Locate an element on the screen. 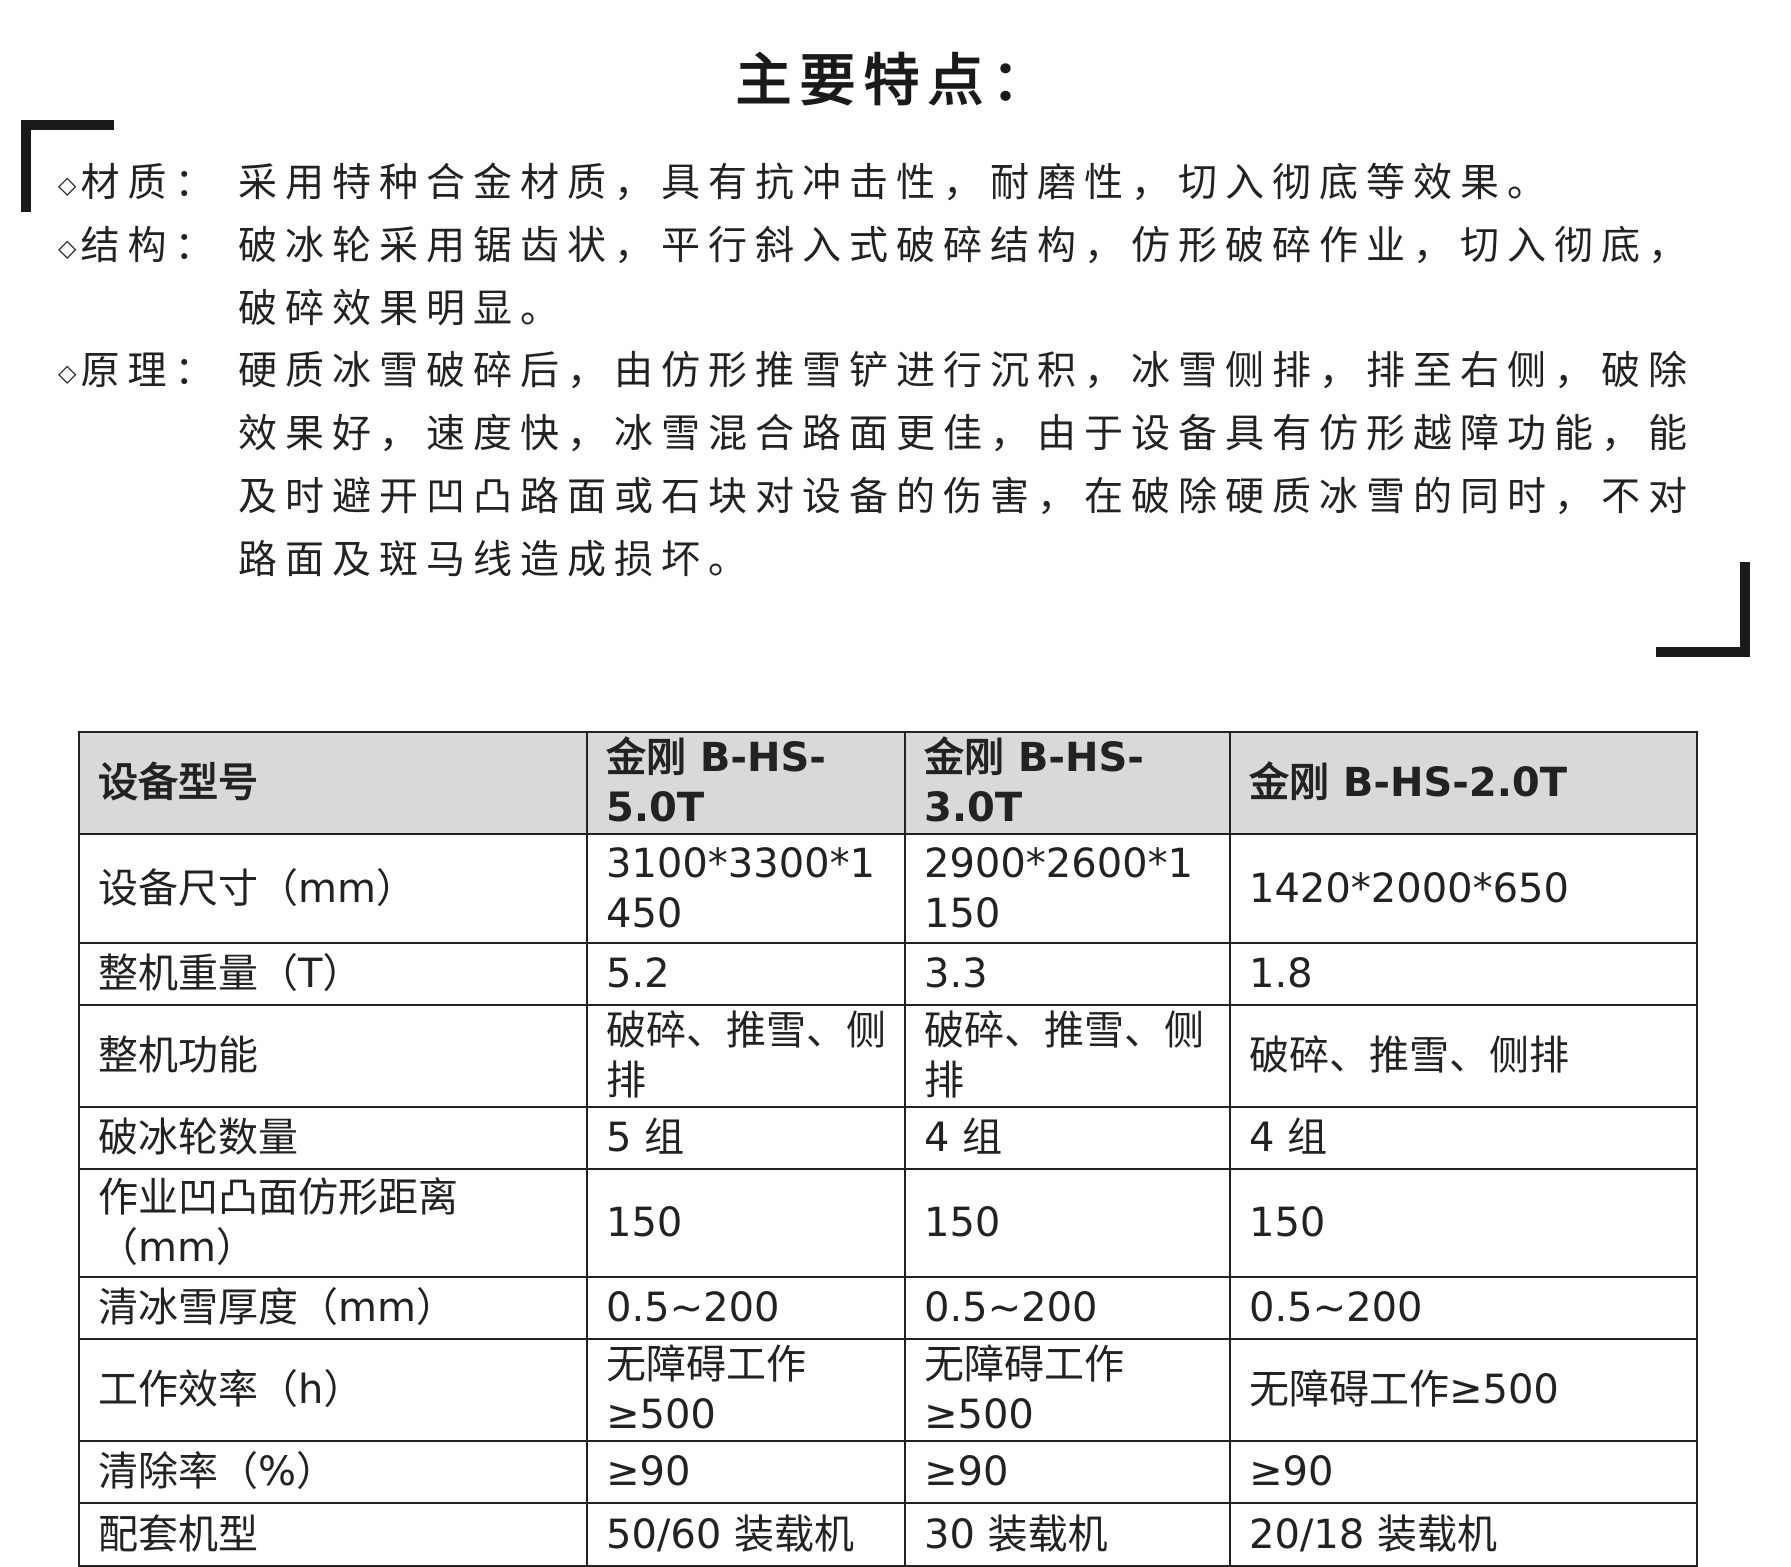 Image resolution: width=1791 pixels, height=1567 pixels. table-row: 整机功能 破碎、推雪、侧排 破碎、推雪、侧排 破碎、推雪、侧排 is located at coordinates (888, 1056).